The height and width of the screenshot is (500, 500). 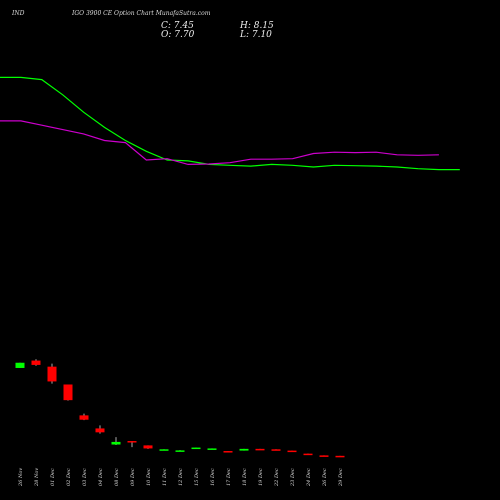 What do you see at coordinates (341, 477) in the screenshot?
I see `x-tick-label: 29 Dec` at bounding box center [341, 477].